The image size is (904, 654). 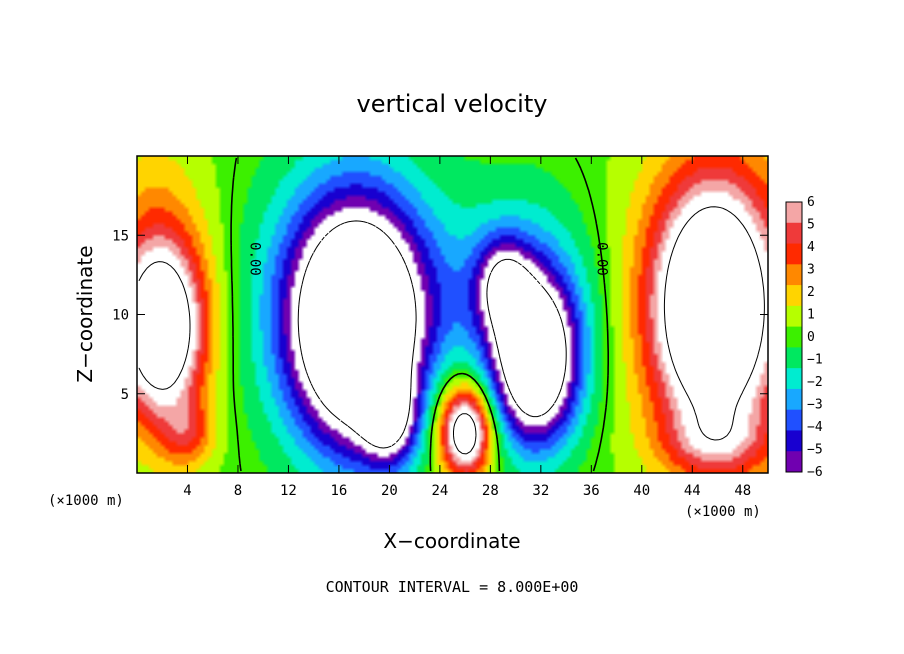 I want to click on colorbar-label-10: −4, so click(x=815, y=427).